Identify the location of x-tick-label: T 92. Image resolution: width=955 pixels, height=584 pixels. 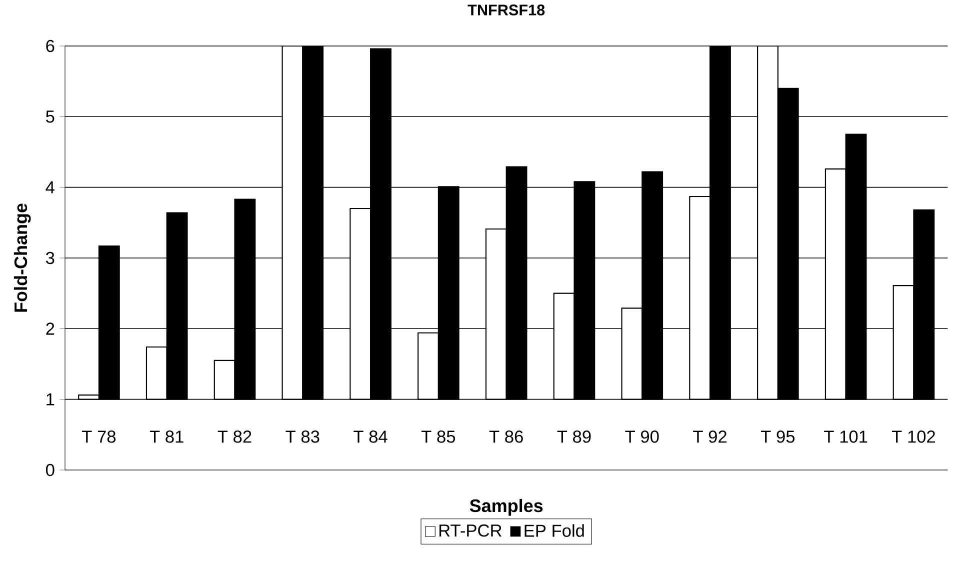
(709, 436).